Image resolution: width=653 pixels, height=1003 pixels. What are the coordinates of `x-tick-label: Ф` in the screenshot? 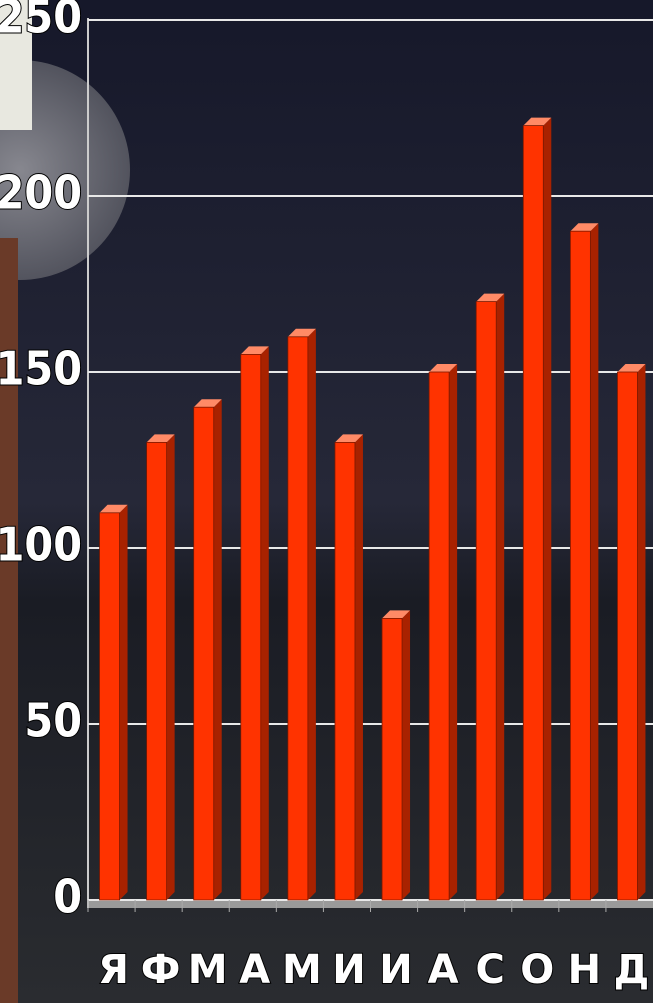 It's located at (161, 970).